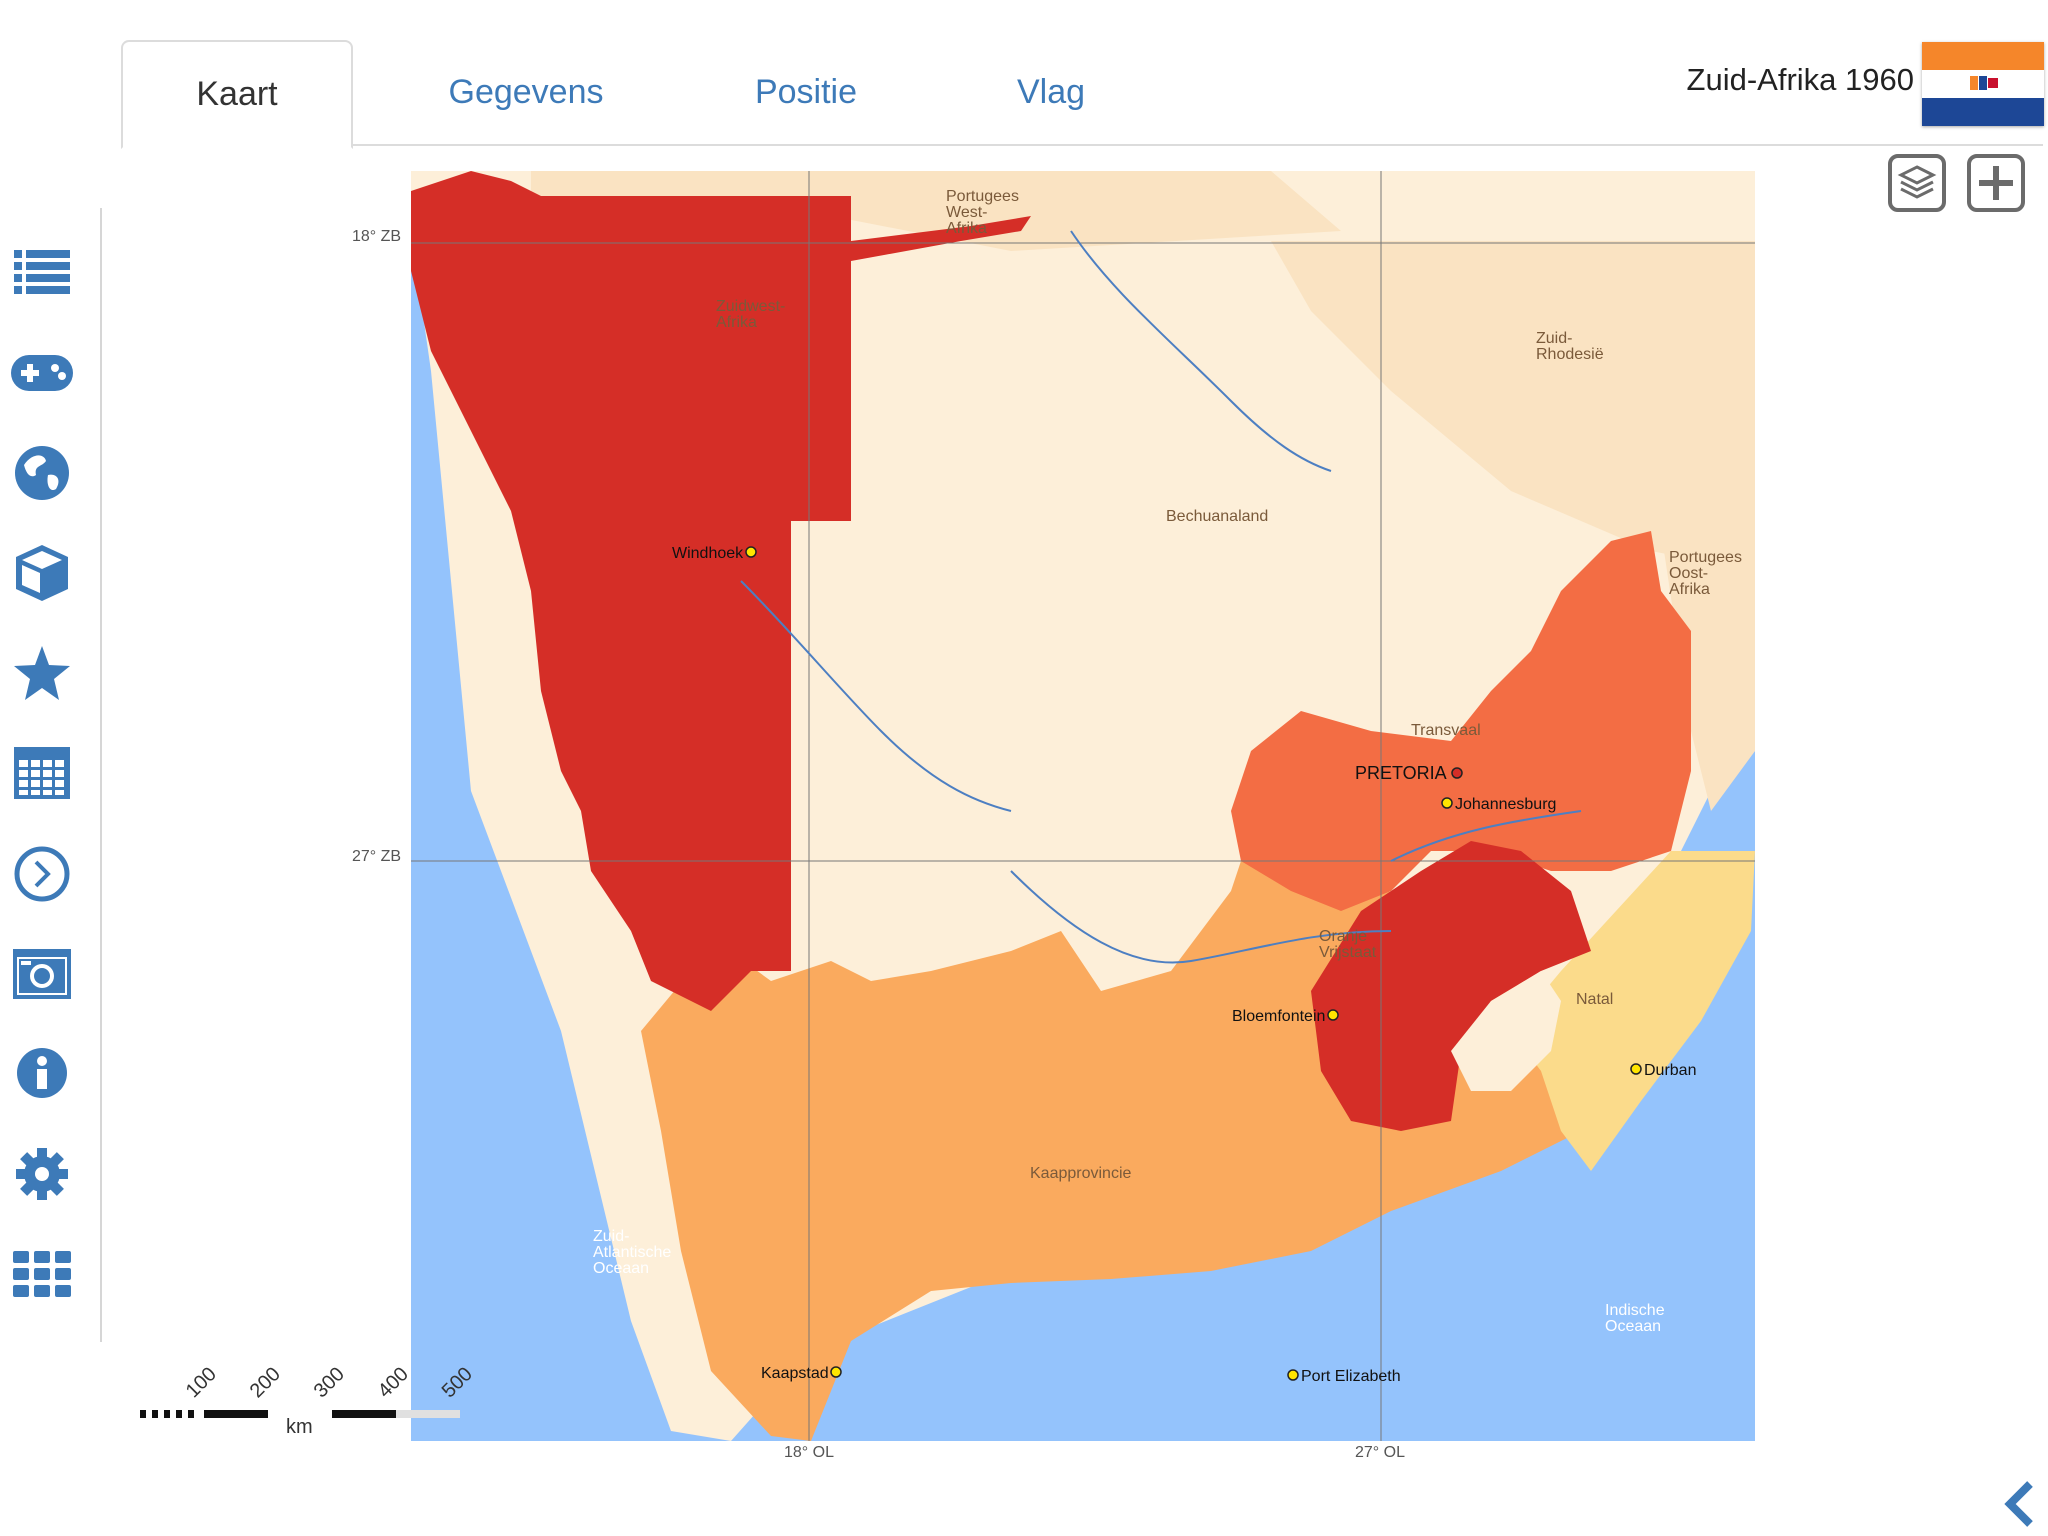  I want to click on city-durban: Durban, so click(1670, 1070).